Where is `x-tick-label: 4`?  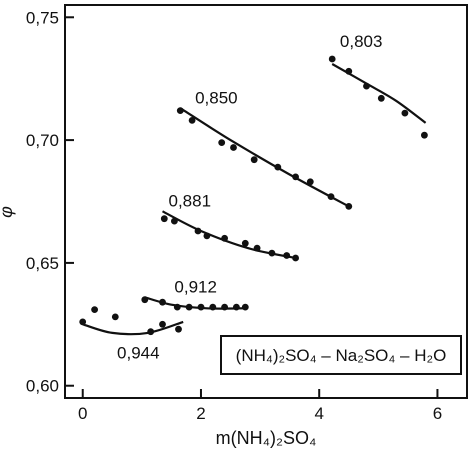
x-tick-label: 4 is located at coordinates (318, 413).